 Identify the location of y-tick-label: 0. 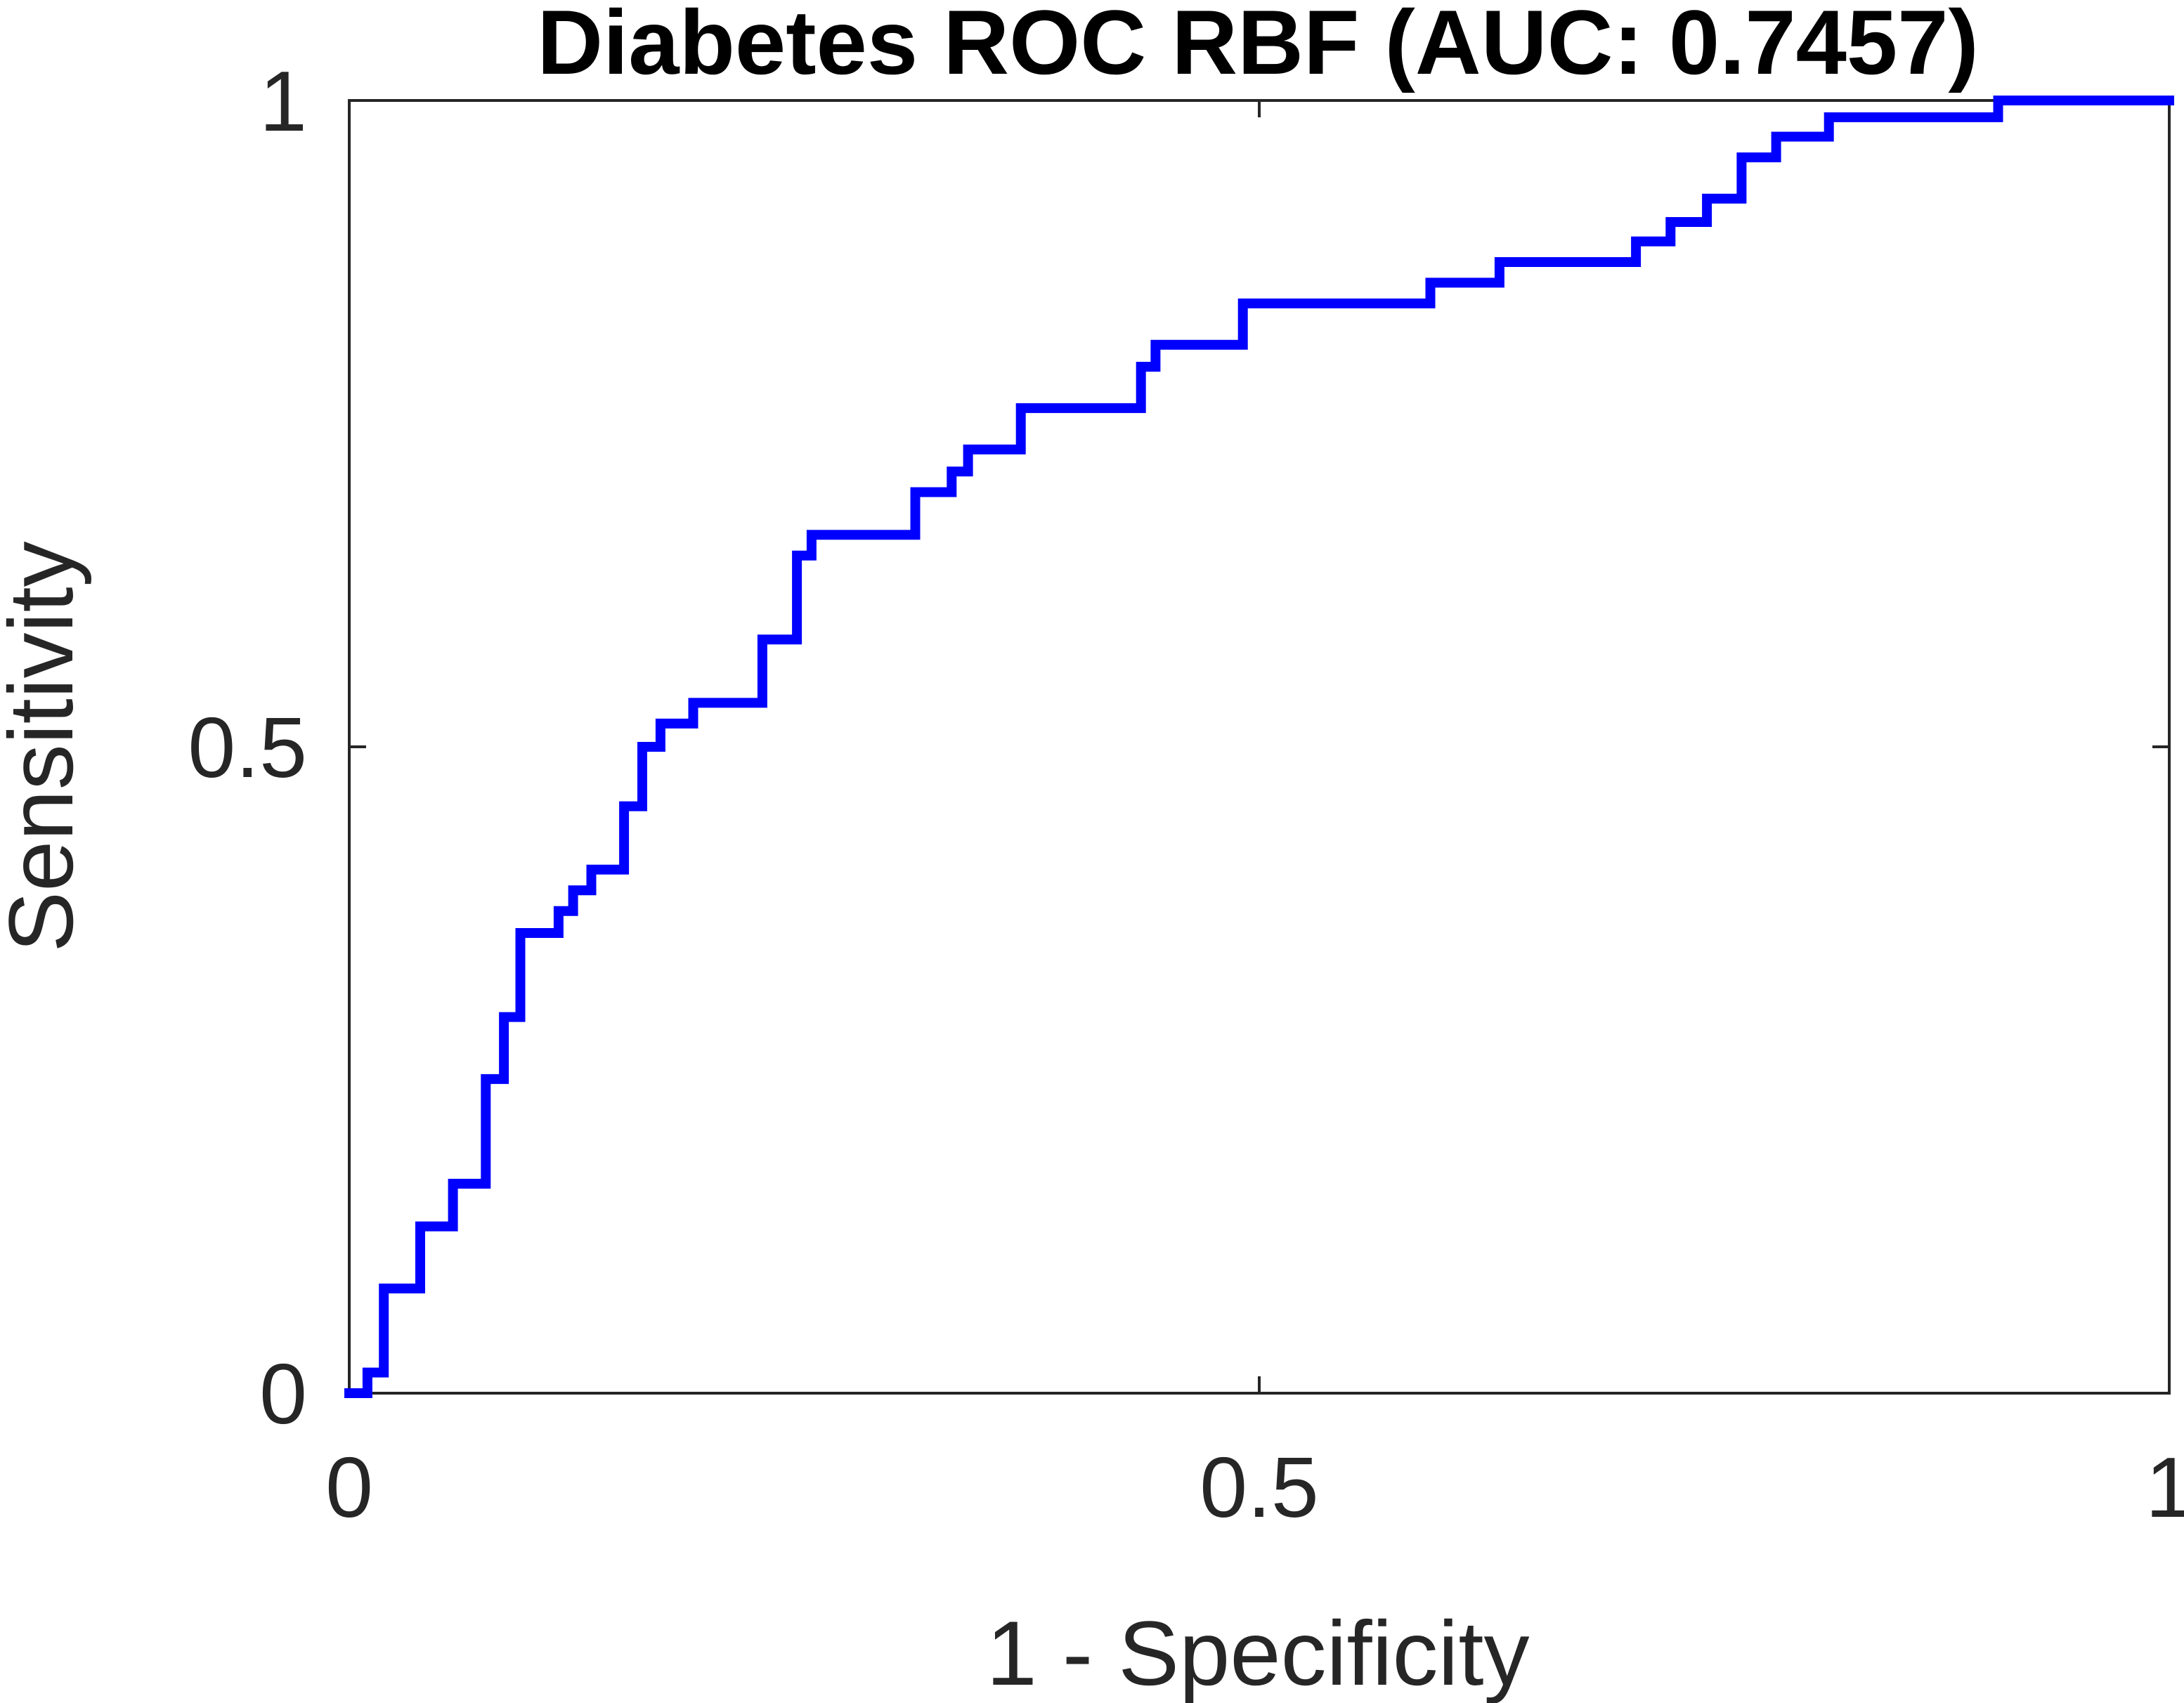
(283, 1394).